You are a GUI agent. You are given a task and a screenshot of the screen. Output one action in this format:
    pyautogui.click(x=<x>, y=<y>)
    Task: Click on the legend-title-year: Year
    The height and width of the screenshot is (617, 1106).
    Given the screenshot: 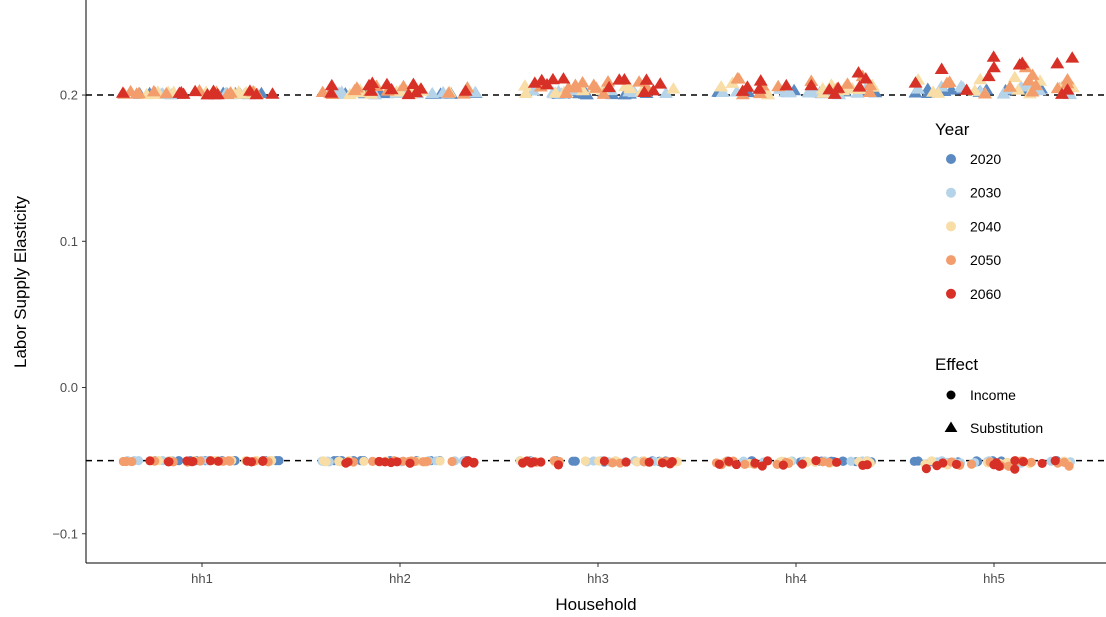 What is the action you would take?
    pyautogui.click(x=952, y=129)
    